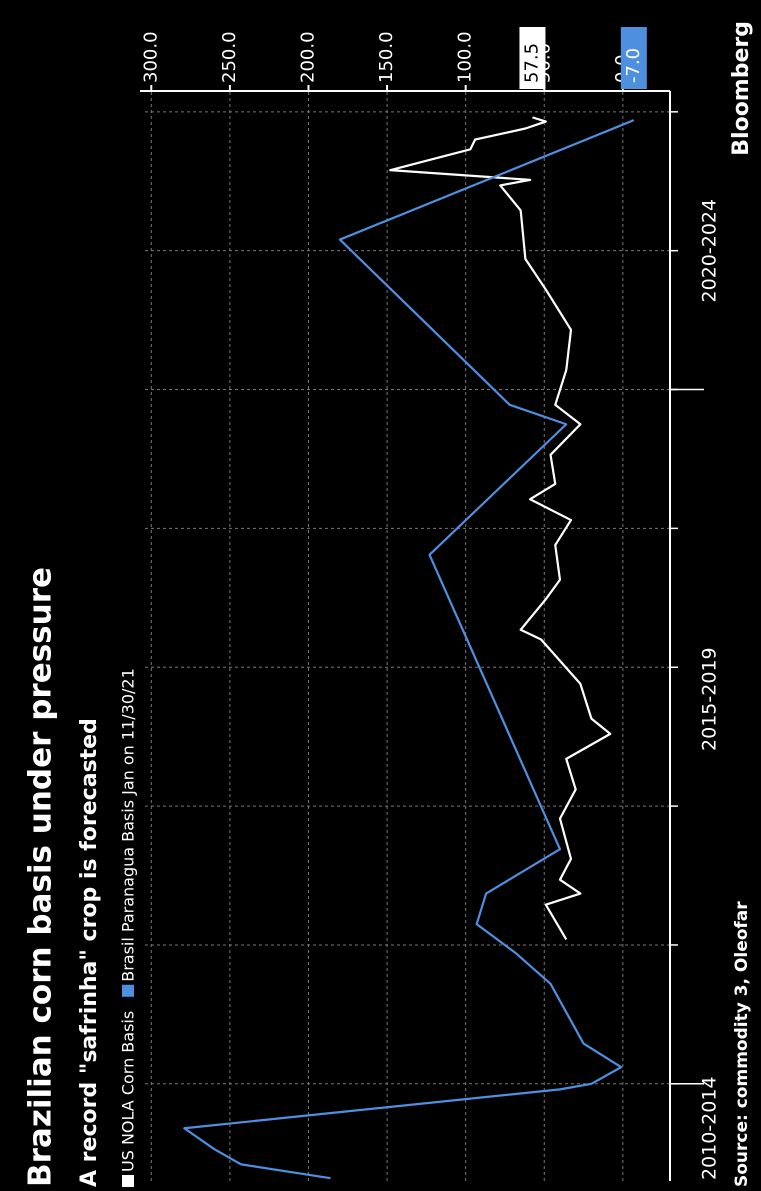  What do you see at coordinates (386, 57) in the screenshot?
I see `y-tick-label: 150.0` at bounding box center [386, 57].